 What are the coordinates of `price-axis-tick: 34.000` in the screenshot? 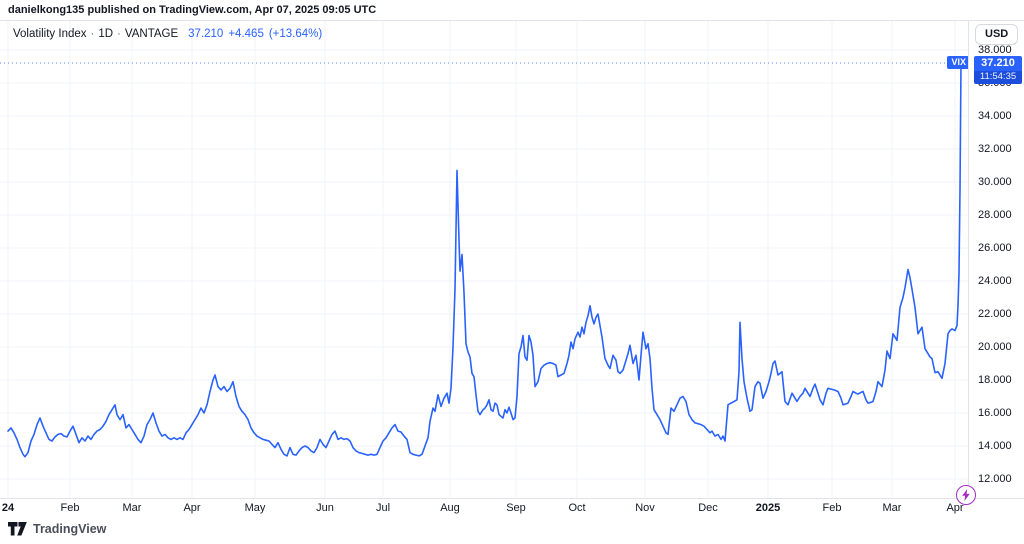 It's located at (995, 116).